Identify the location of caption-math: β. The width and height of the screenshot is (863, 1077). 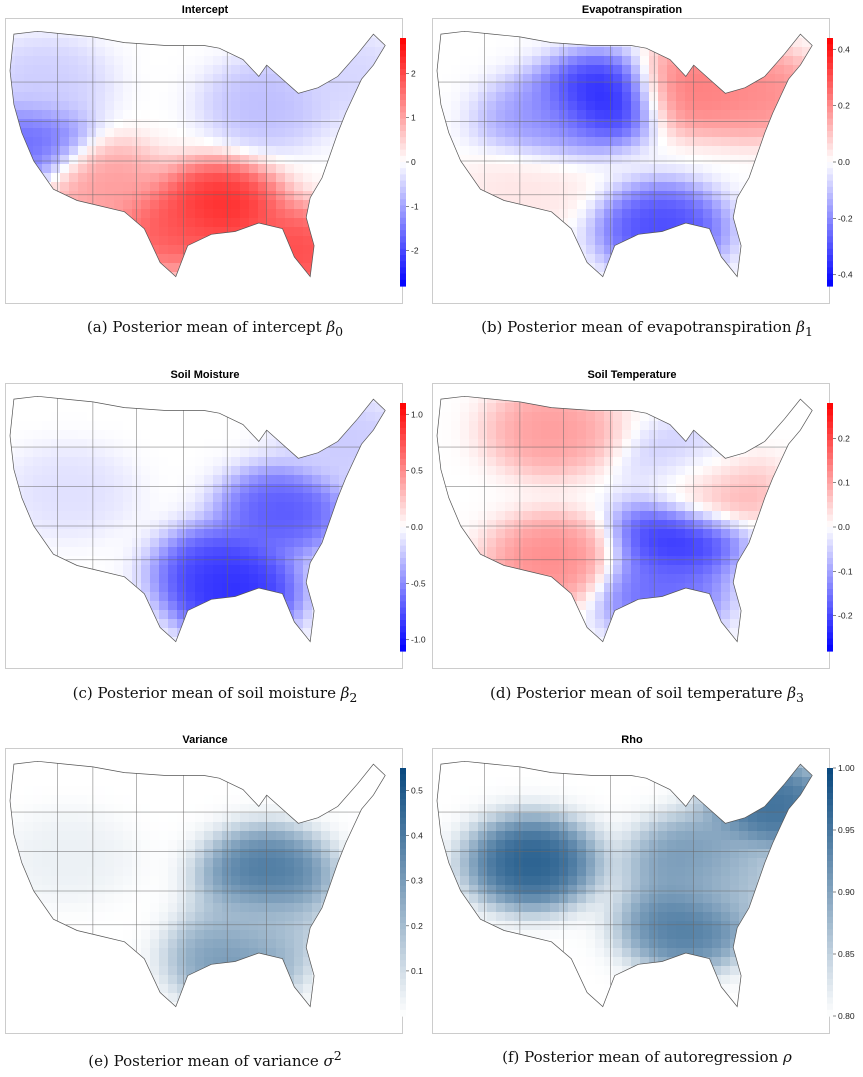
(800, 327).